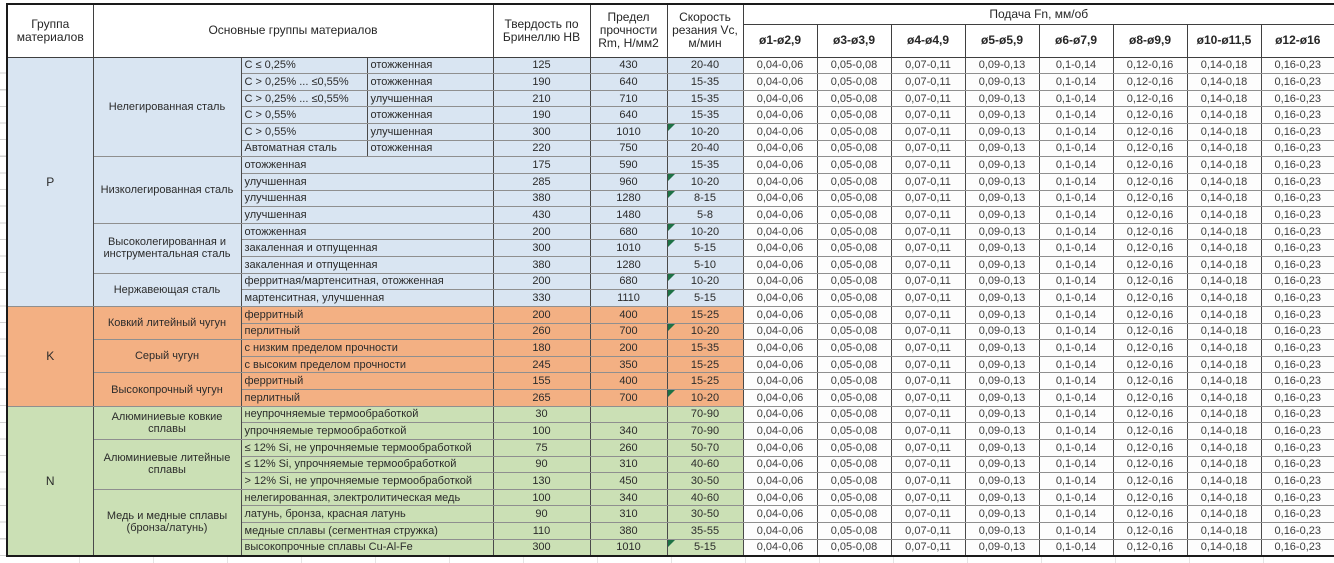 The image size is (1334, 563). What do you see at coordinates (541, 132) in the screenshot?
I see `hardness-cell: 300` at bounding box center [541, 132].